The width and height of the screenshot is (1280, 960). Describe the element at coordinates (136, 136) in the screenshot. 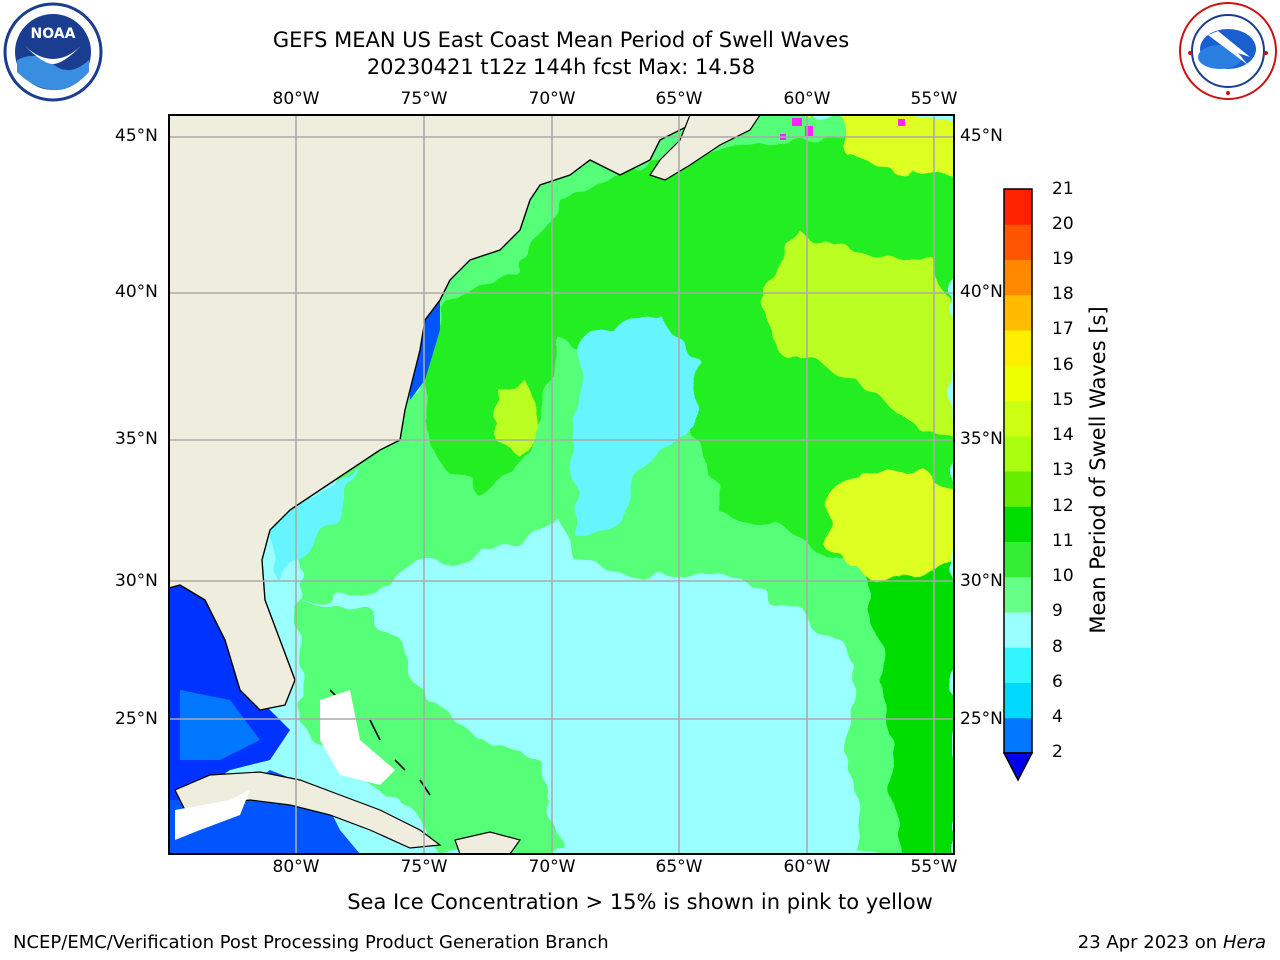

I see `lat-label-left-45n: 45°N` at that location.